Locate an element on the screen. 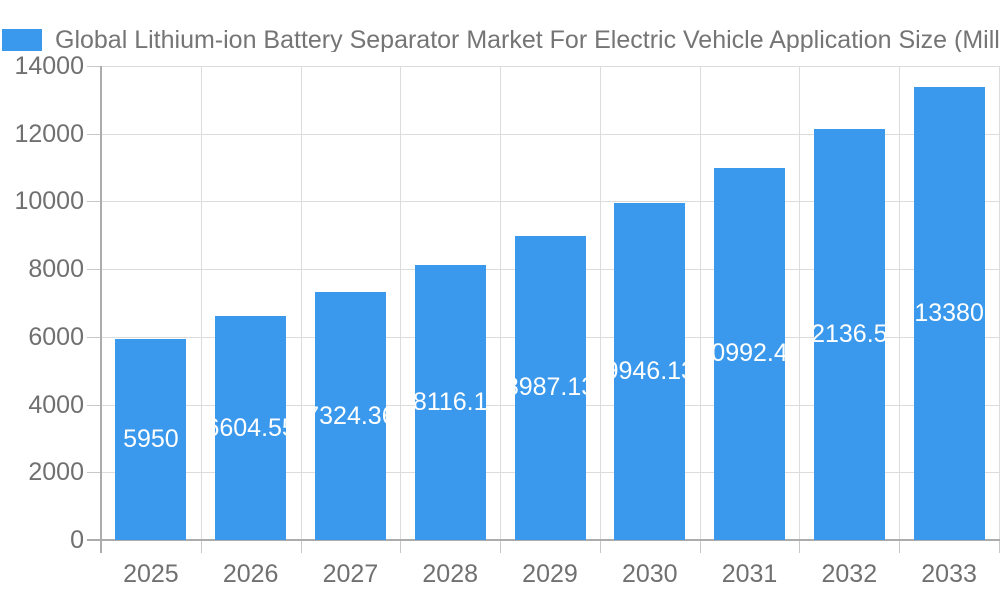  x-axis-label: 2033 is located at coordinates (949, 574).